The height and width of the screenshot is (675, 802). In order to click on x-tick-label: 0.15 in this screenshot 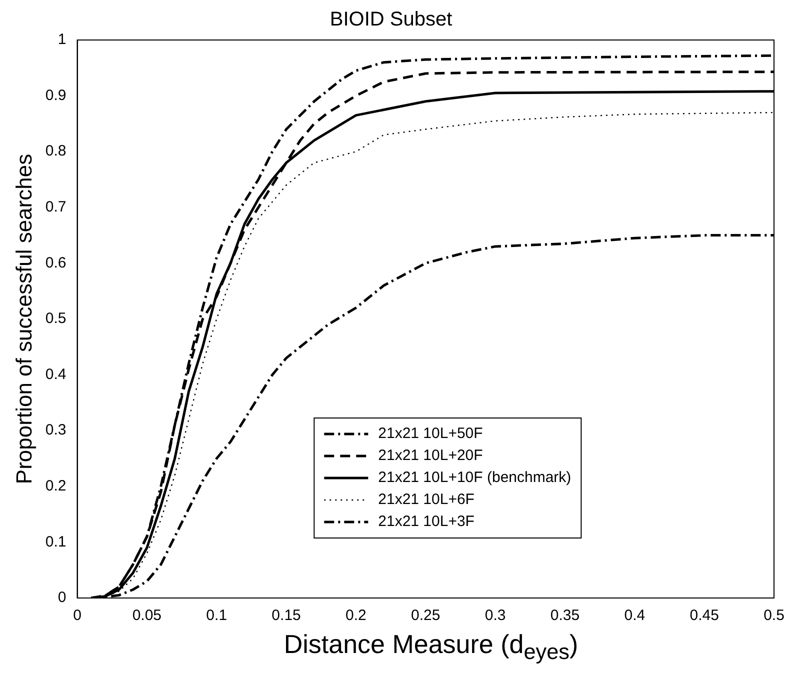, I will do `click(286, 615)`.